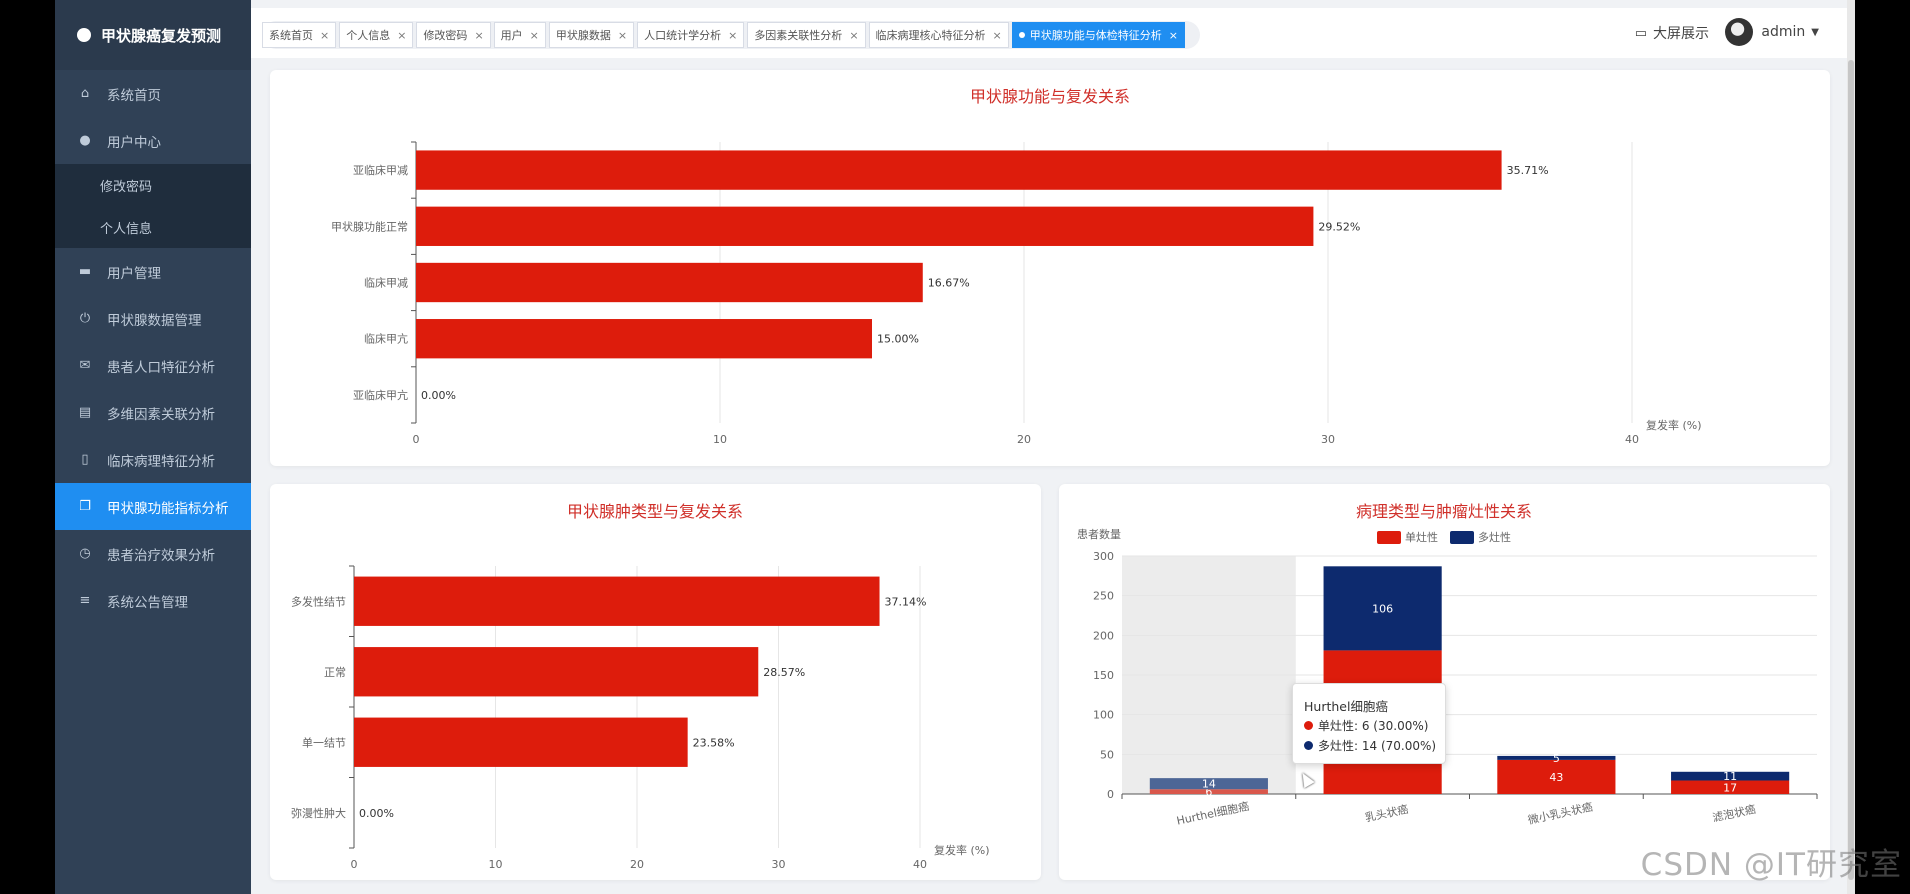  Describe the element at coordinates (85, 271) in the screenshot. I see `user-manage-icon: ▬` at that location.